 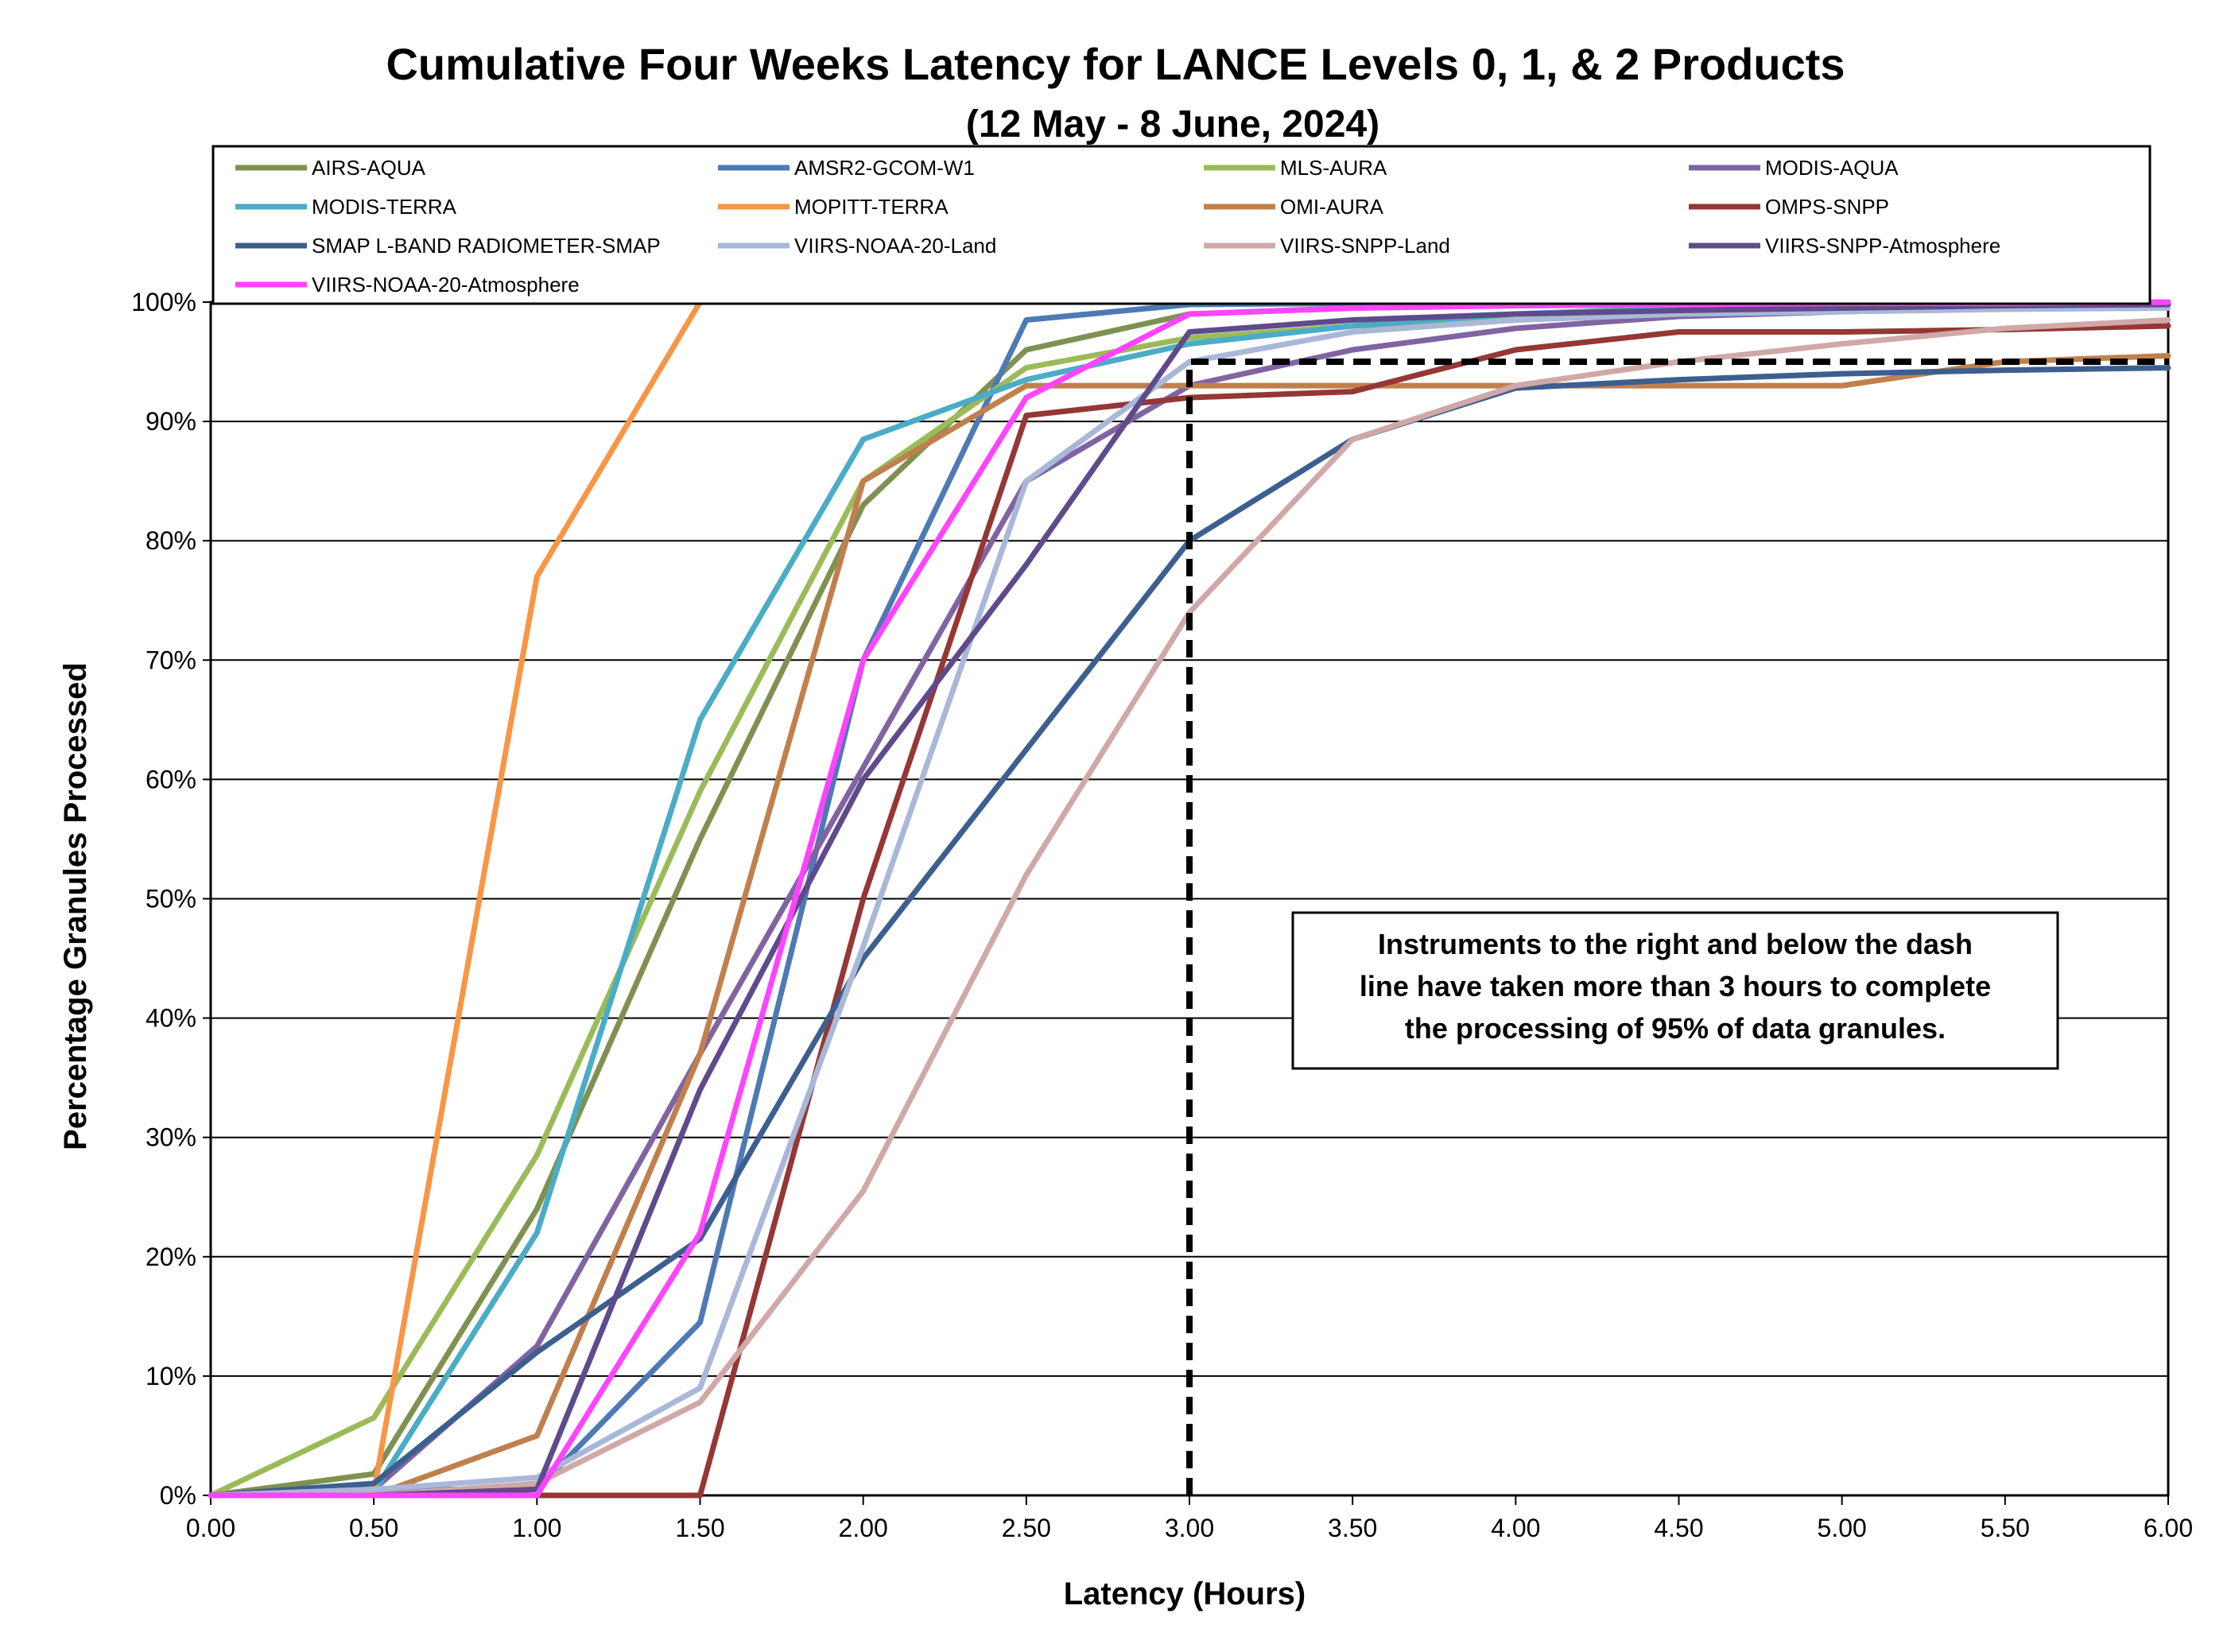 What do you see at coordinates (171, 540) in the screenshot?
I see `y-tick-label: 80%` at bounding box center [171, 540].